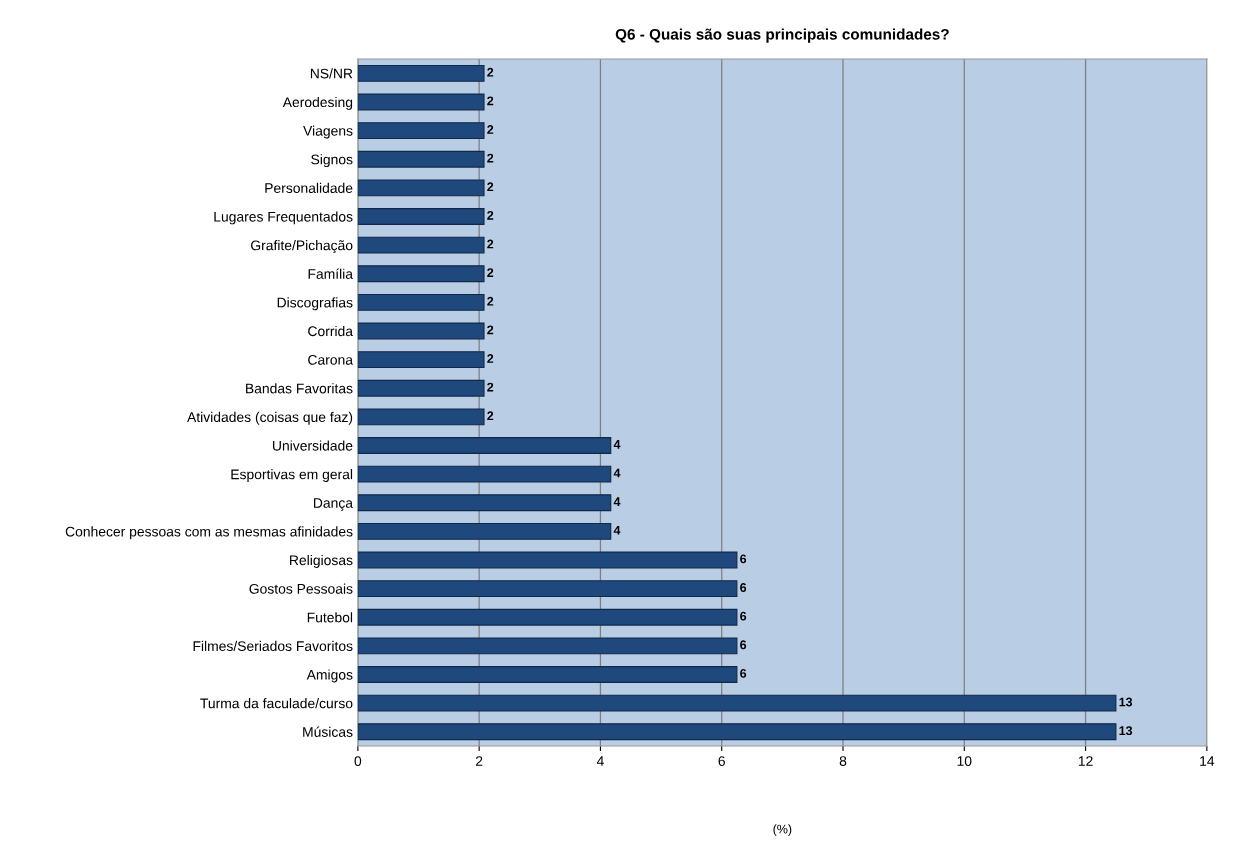  I want to click on x-tick-label: 12, so click(1085, 761).